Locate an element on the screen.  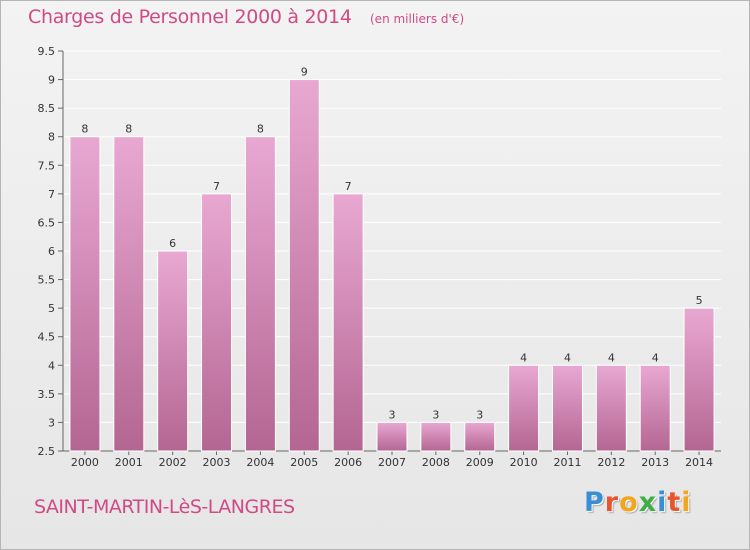
x-tick-label: 2005 is located at coordinates (304, 462).